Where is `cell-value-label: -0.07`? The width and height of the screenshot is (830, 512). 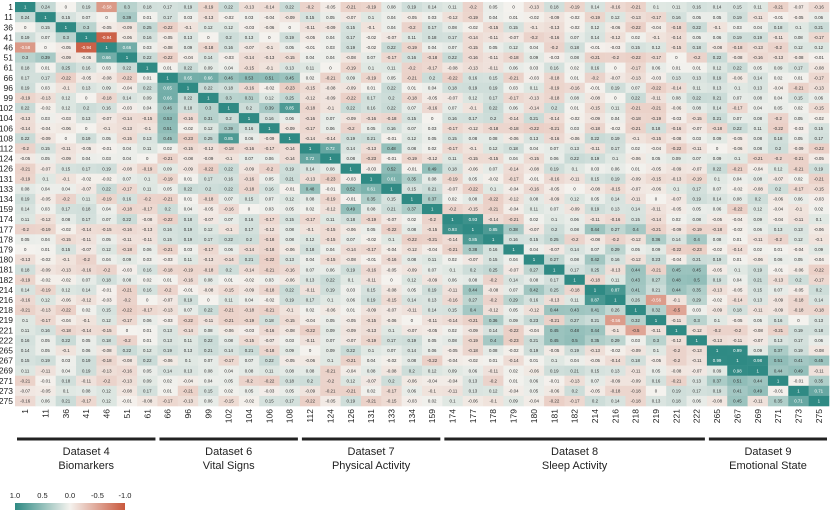 cell-value-label: -0.07 is located at coordinates (351, 340).